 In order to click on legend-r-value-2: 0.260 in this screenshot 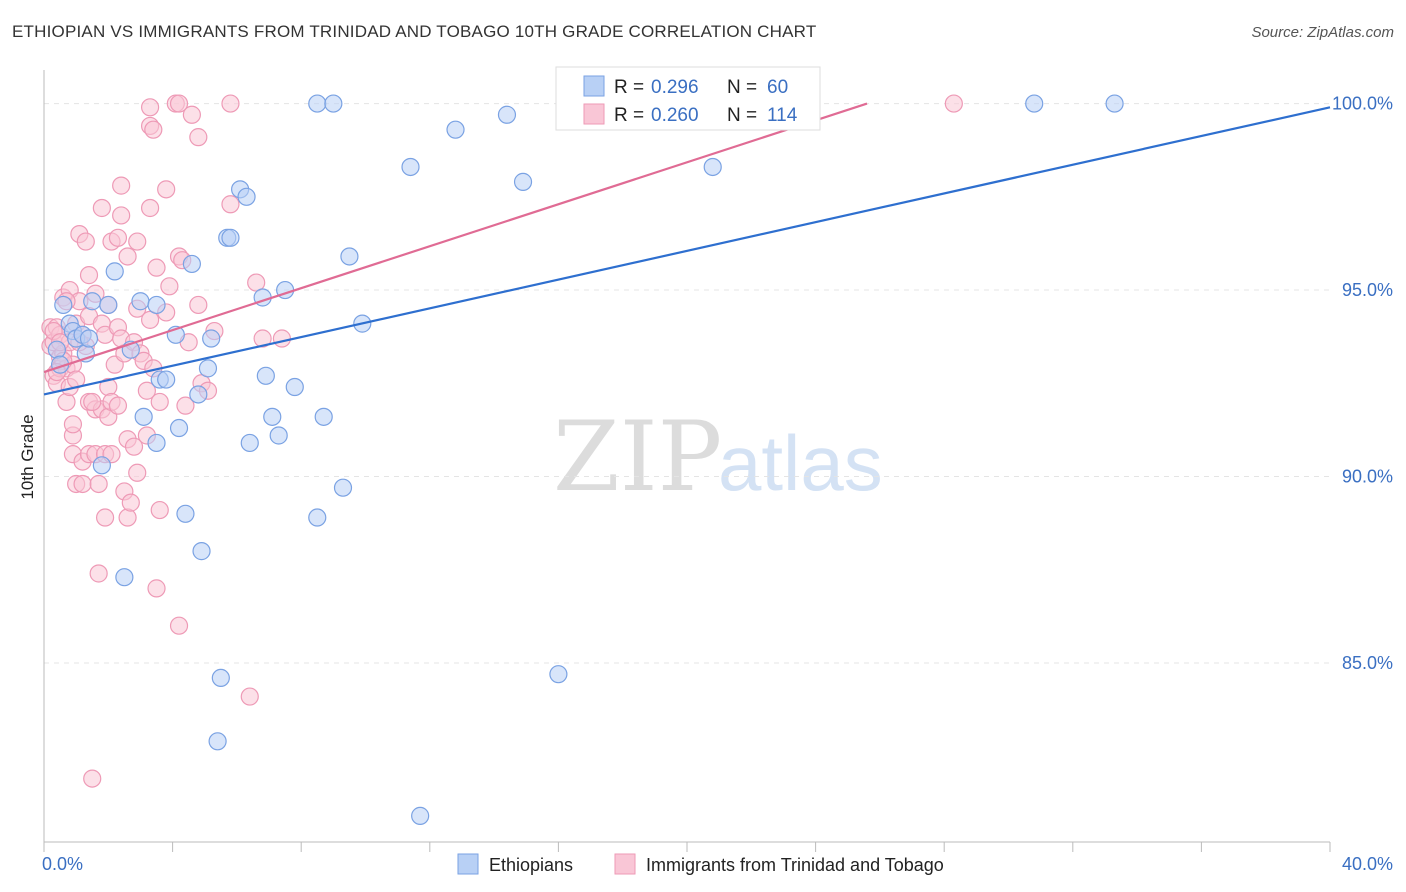, I will do `click(675, 115)`.